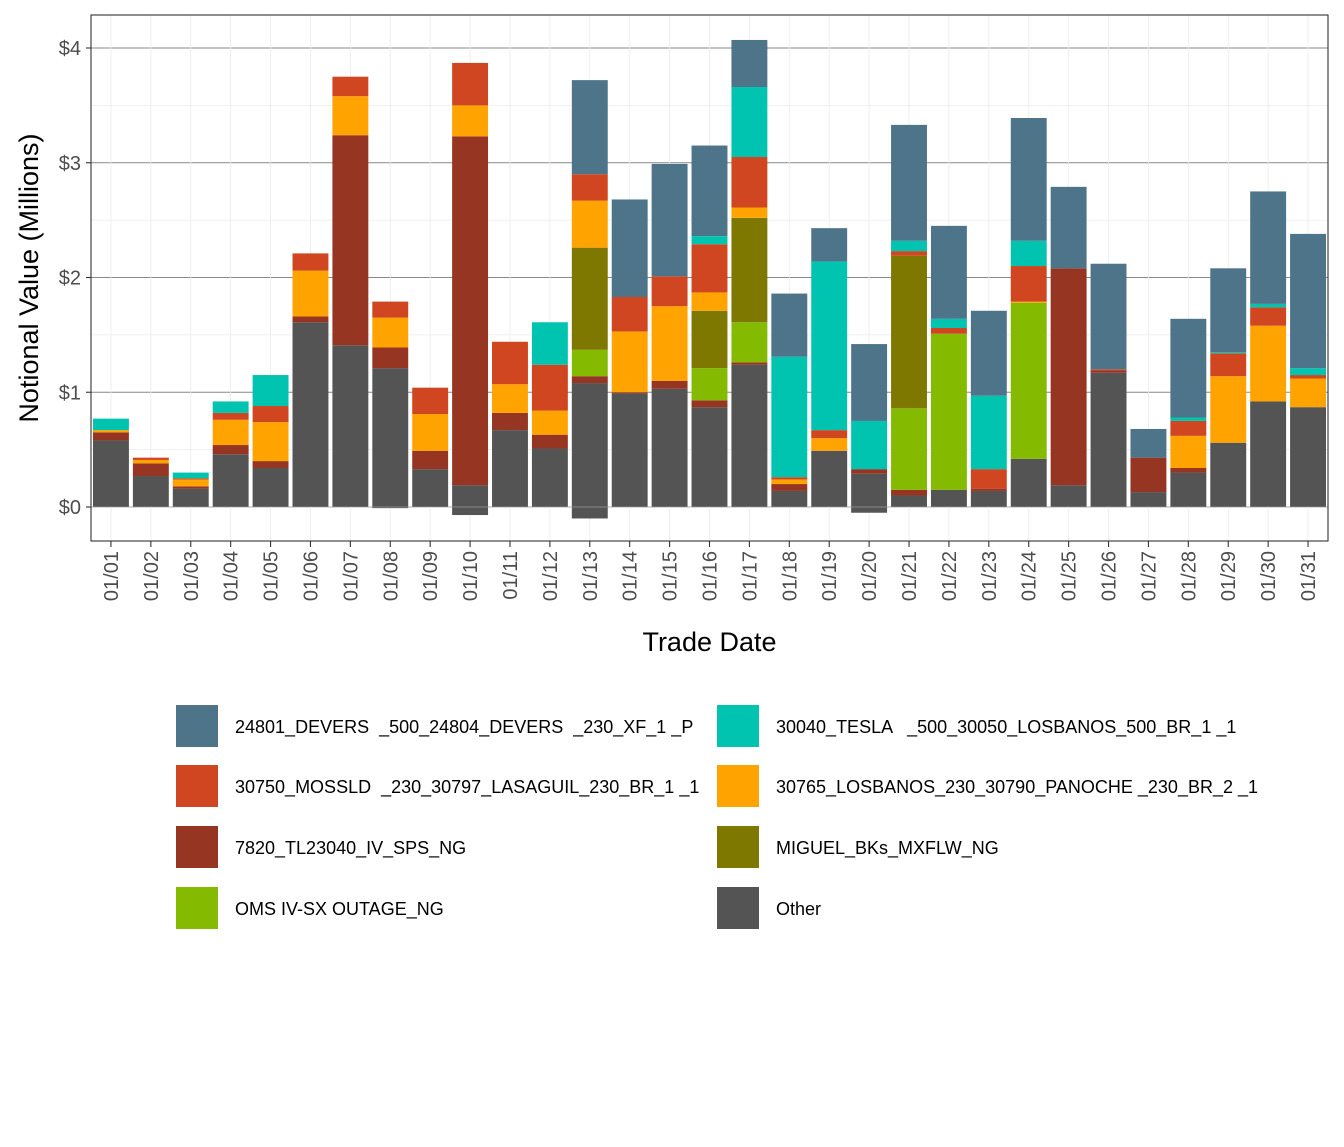 This screenshot has width=1344, height=1147. I want to click on x-tick-label: 01/18, so click(790, 576).